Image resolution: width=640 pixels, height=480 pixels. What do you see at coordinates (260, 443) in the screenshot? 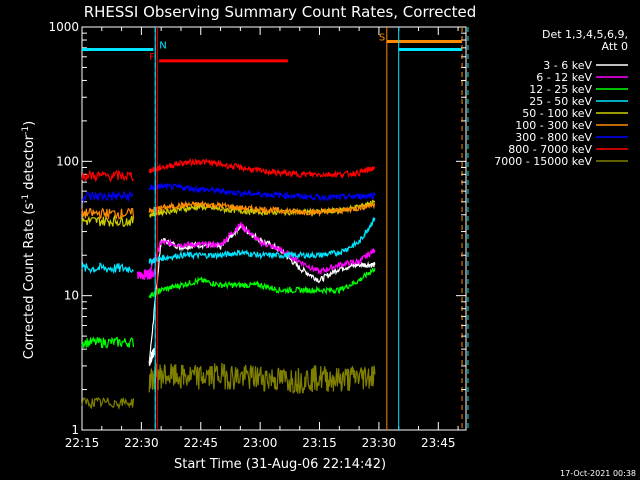
I see `x-tick-label: 23:00` at bounding box center [260, 443].